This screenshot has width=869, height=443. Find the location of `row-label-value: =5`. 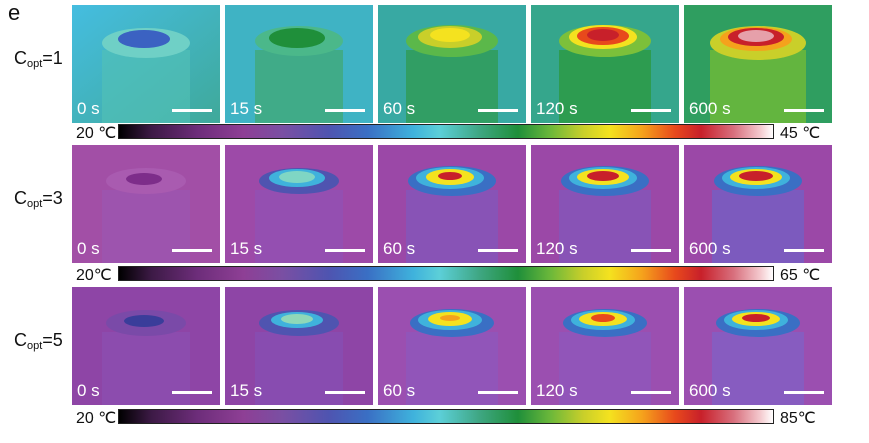

row-label-value: =5 is located at coordinates (52, 340).